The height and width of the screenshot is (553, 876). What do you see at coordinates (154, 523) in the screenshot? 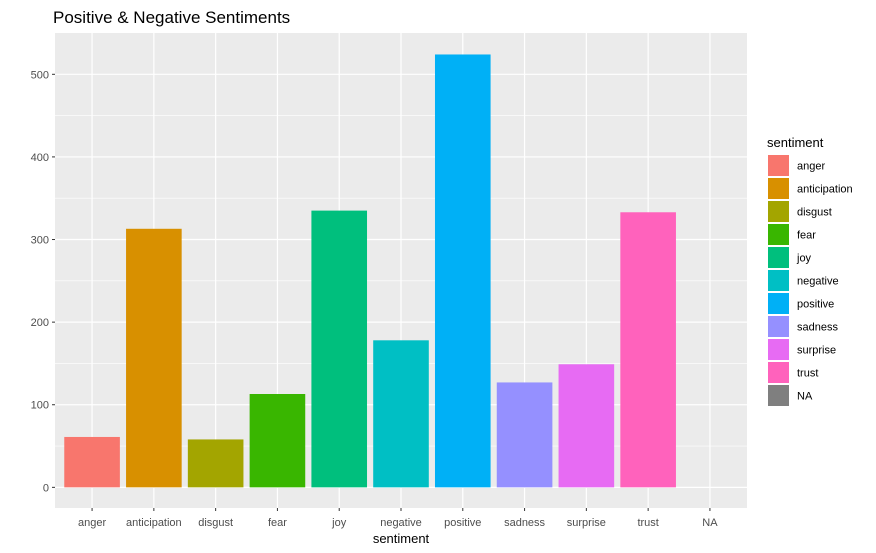
I see `x-tick-label: anticipation` at bounding box center [154, 523].